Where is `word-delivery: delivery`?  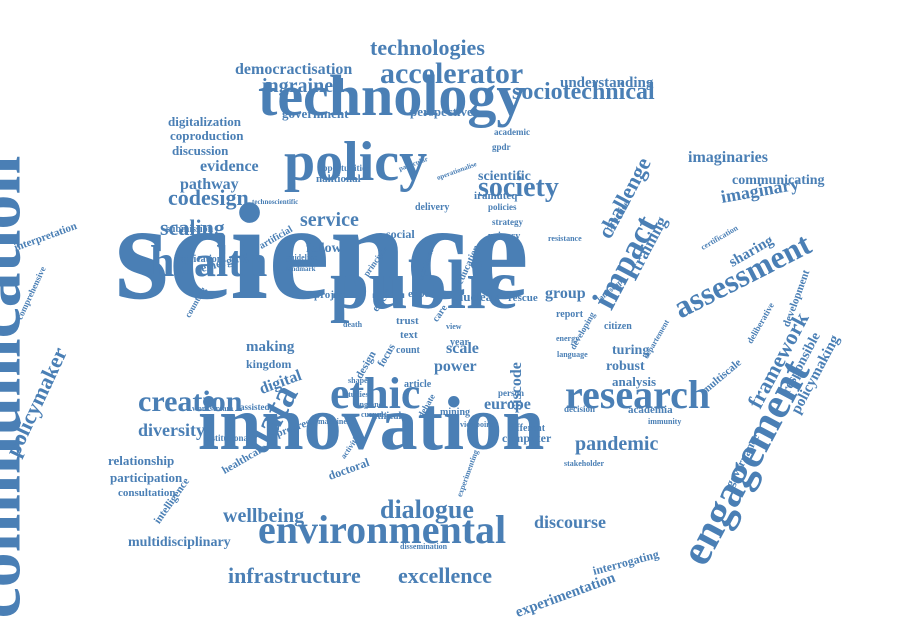 word-delivery: delivery is located at coordinates (432, 207).